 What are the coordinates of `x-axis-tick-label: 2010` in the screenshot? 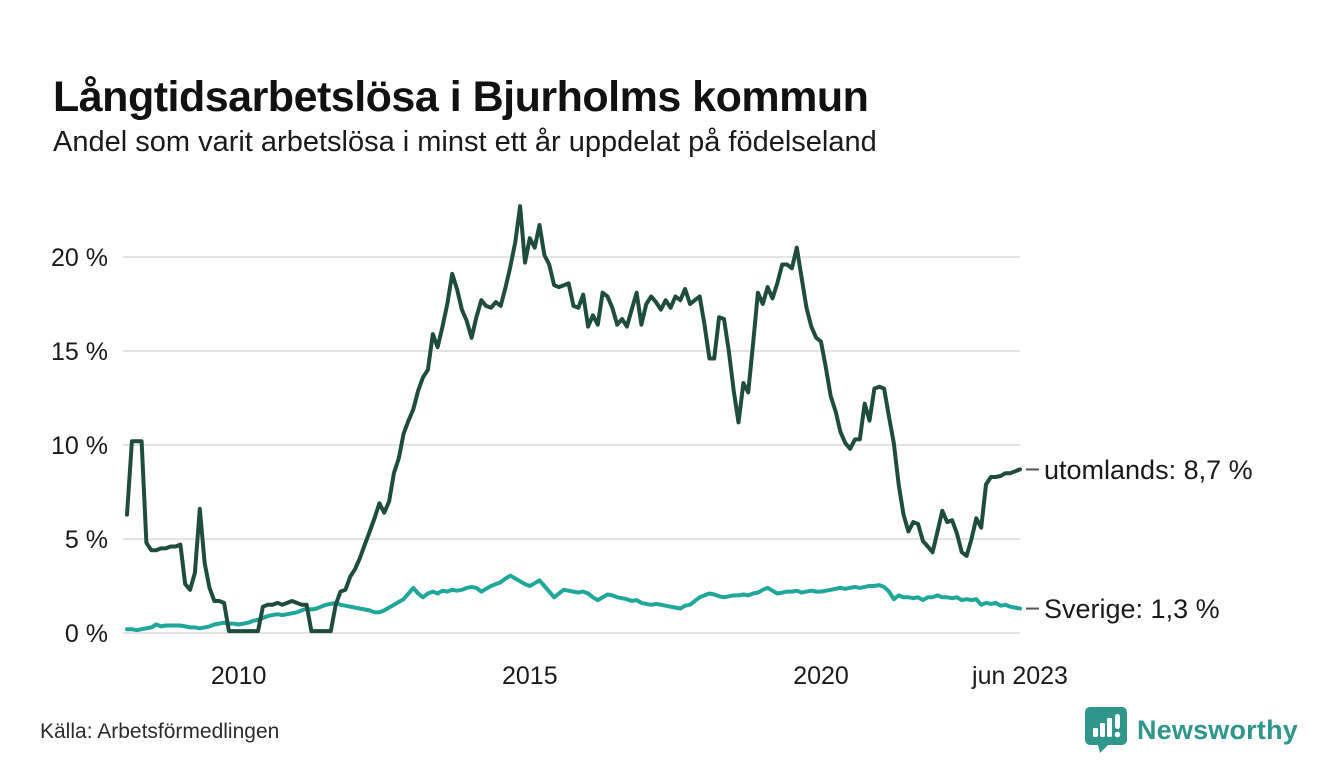 It's located at (239, 676).